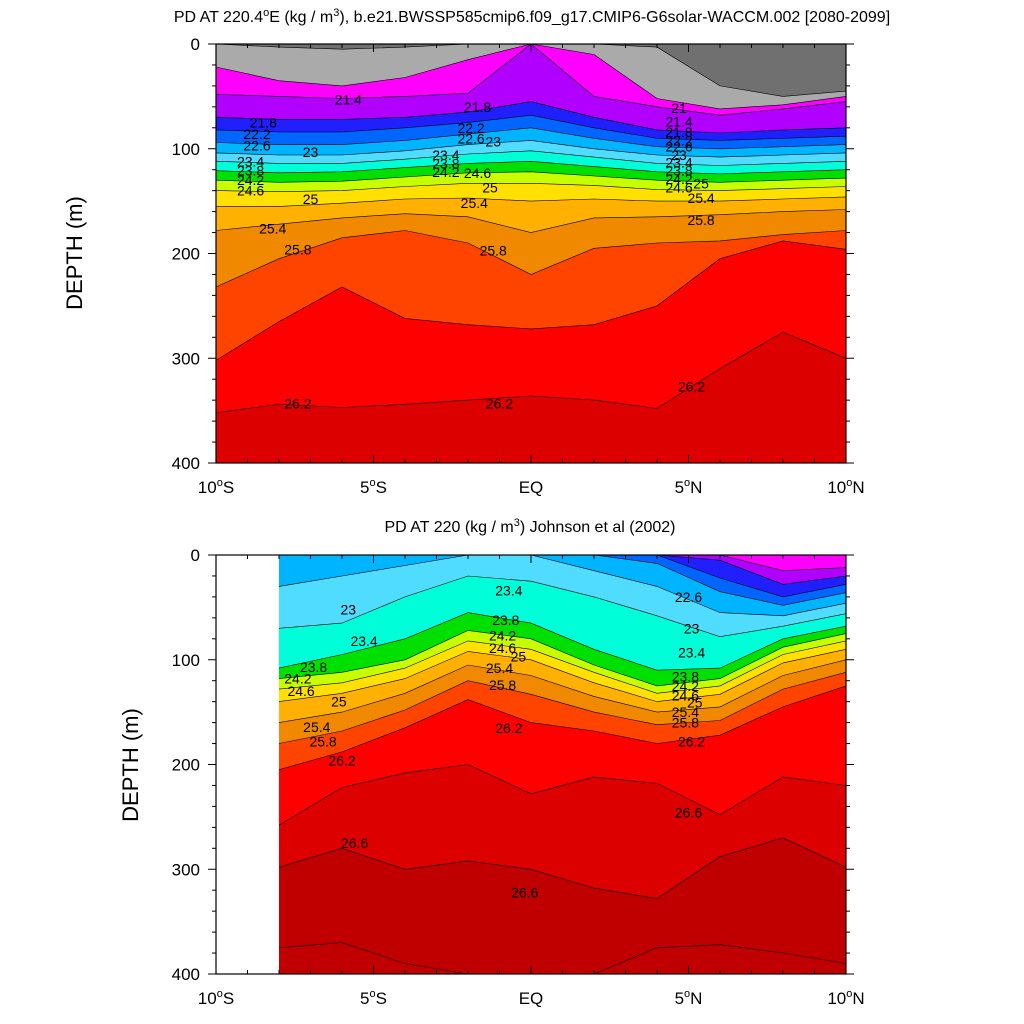  What do you see at coordinates (74, 253) in the screenshot?
I see `plot1-y-axis-title: DEPTH (m)` at bounding box center [74, 253].